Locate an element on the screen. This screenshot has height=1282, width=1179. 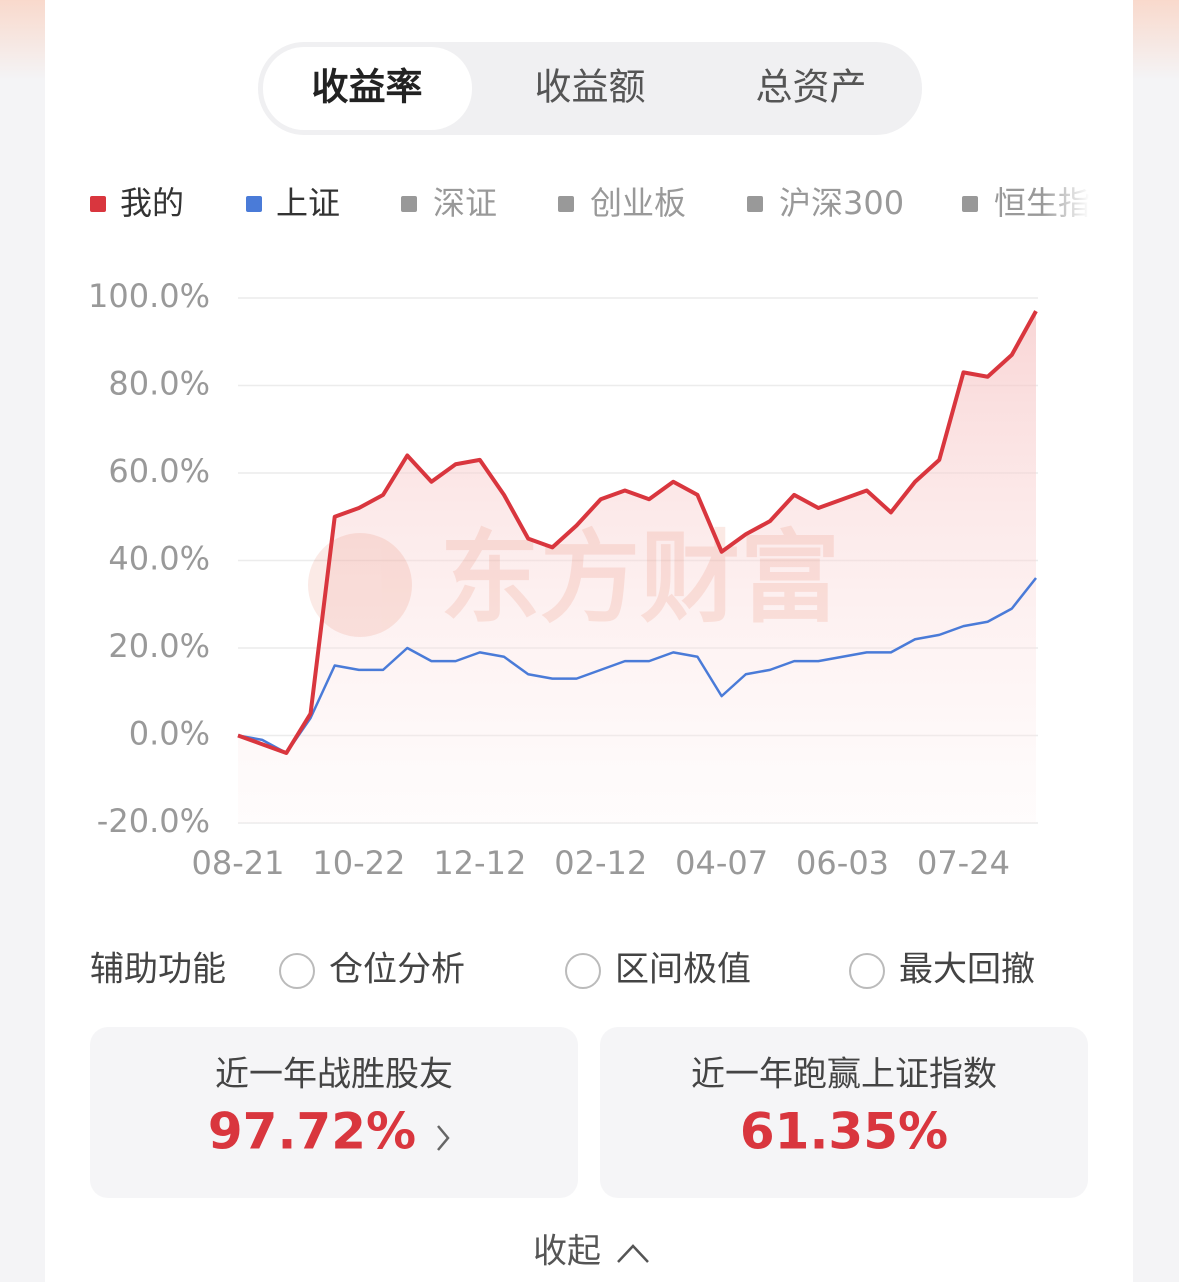
stat-value: 97.72% is located at coordinates (312, 1132).